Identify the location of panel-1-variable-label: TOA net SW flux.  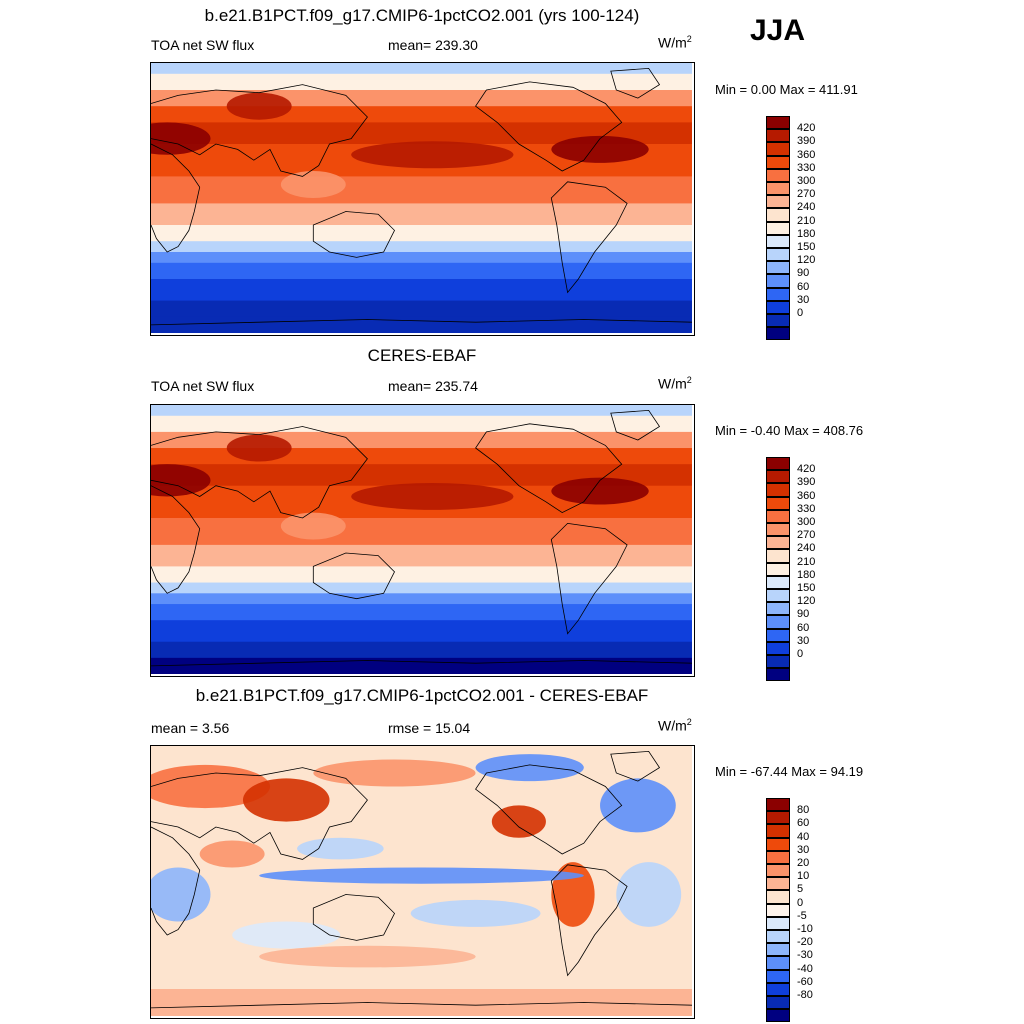
(203, 45).